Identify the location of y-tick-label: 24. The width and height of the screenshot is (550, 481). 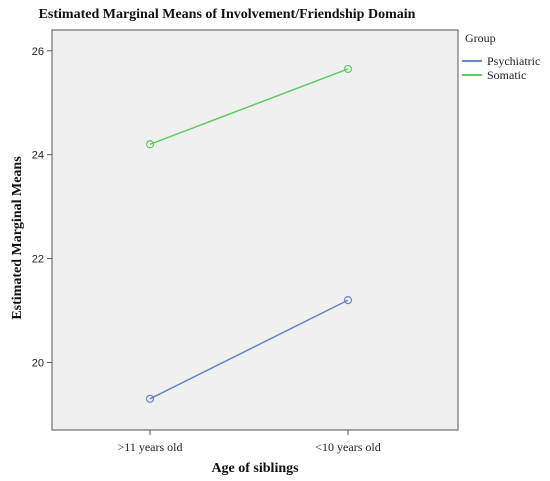
(38, 156).